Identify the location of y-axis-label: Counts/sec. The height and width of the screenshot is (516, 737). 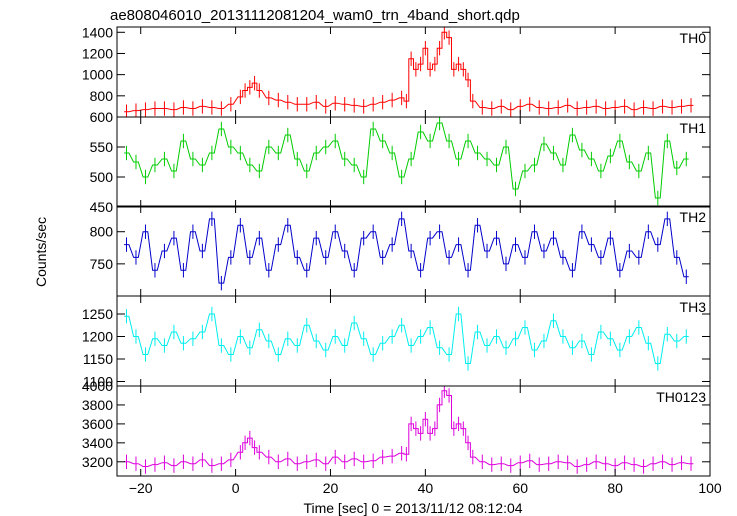
(41, 252).